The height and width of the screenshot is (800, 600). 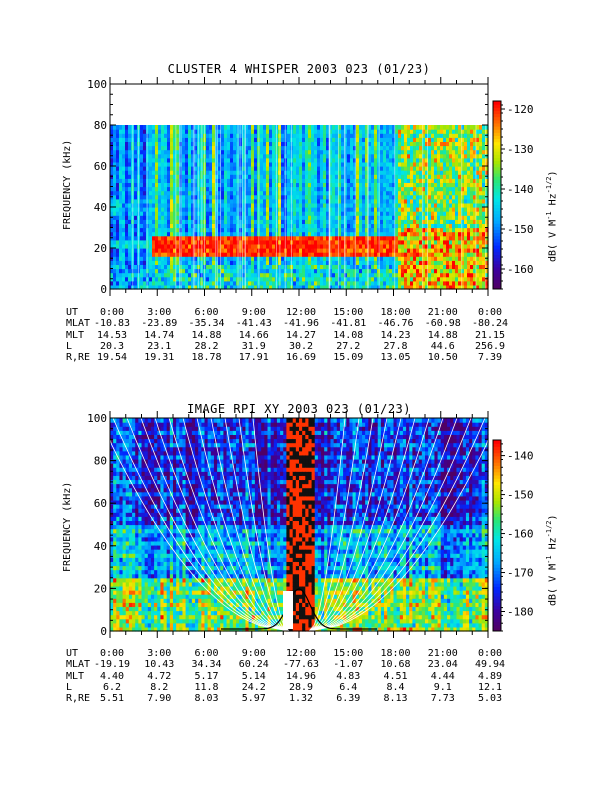 I want to click on ephemeris-value: 8.2, so click(x=159, y=687).